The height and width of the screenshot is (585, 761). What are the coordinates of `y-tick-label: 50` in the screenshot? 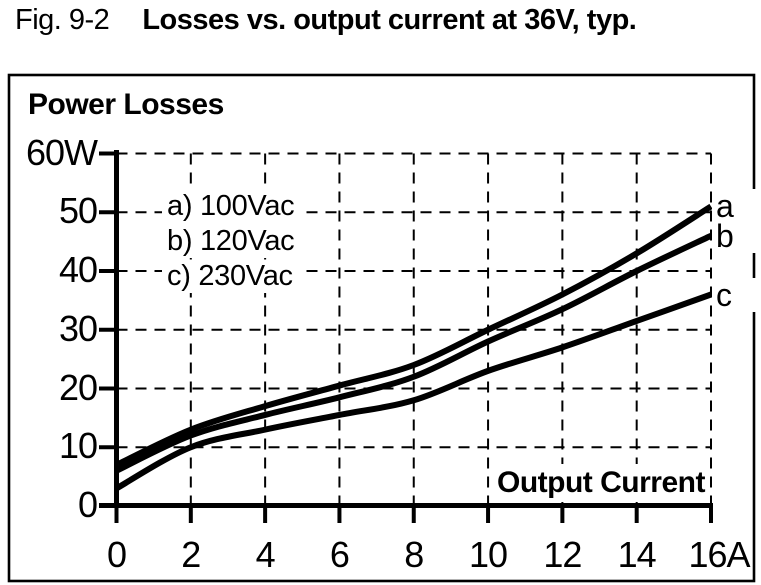 It's located at (78, 211).